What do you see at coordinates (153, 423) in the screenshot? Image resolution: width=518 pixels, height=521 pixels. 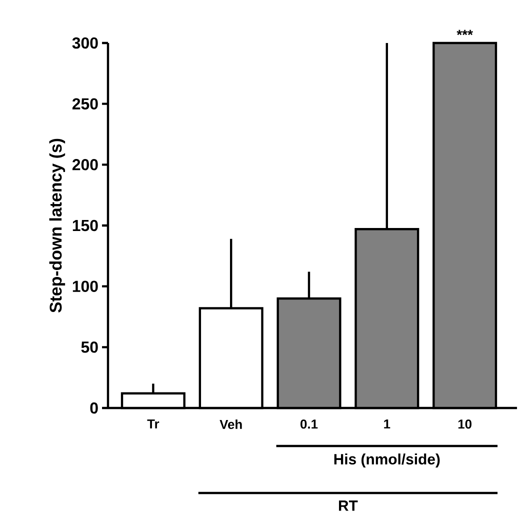 I see `x-tick-label: Tr` at bounding box center [153, 423].